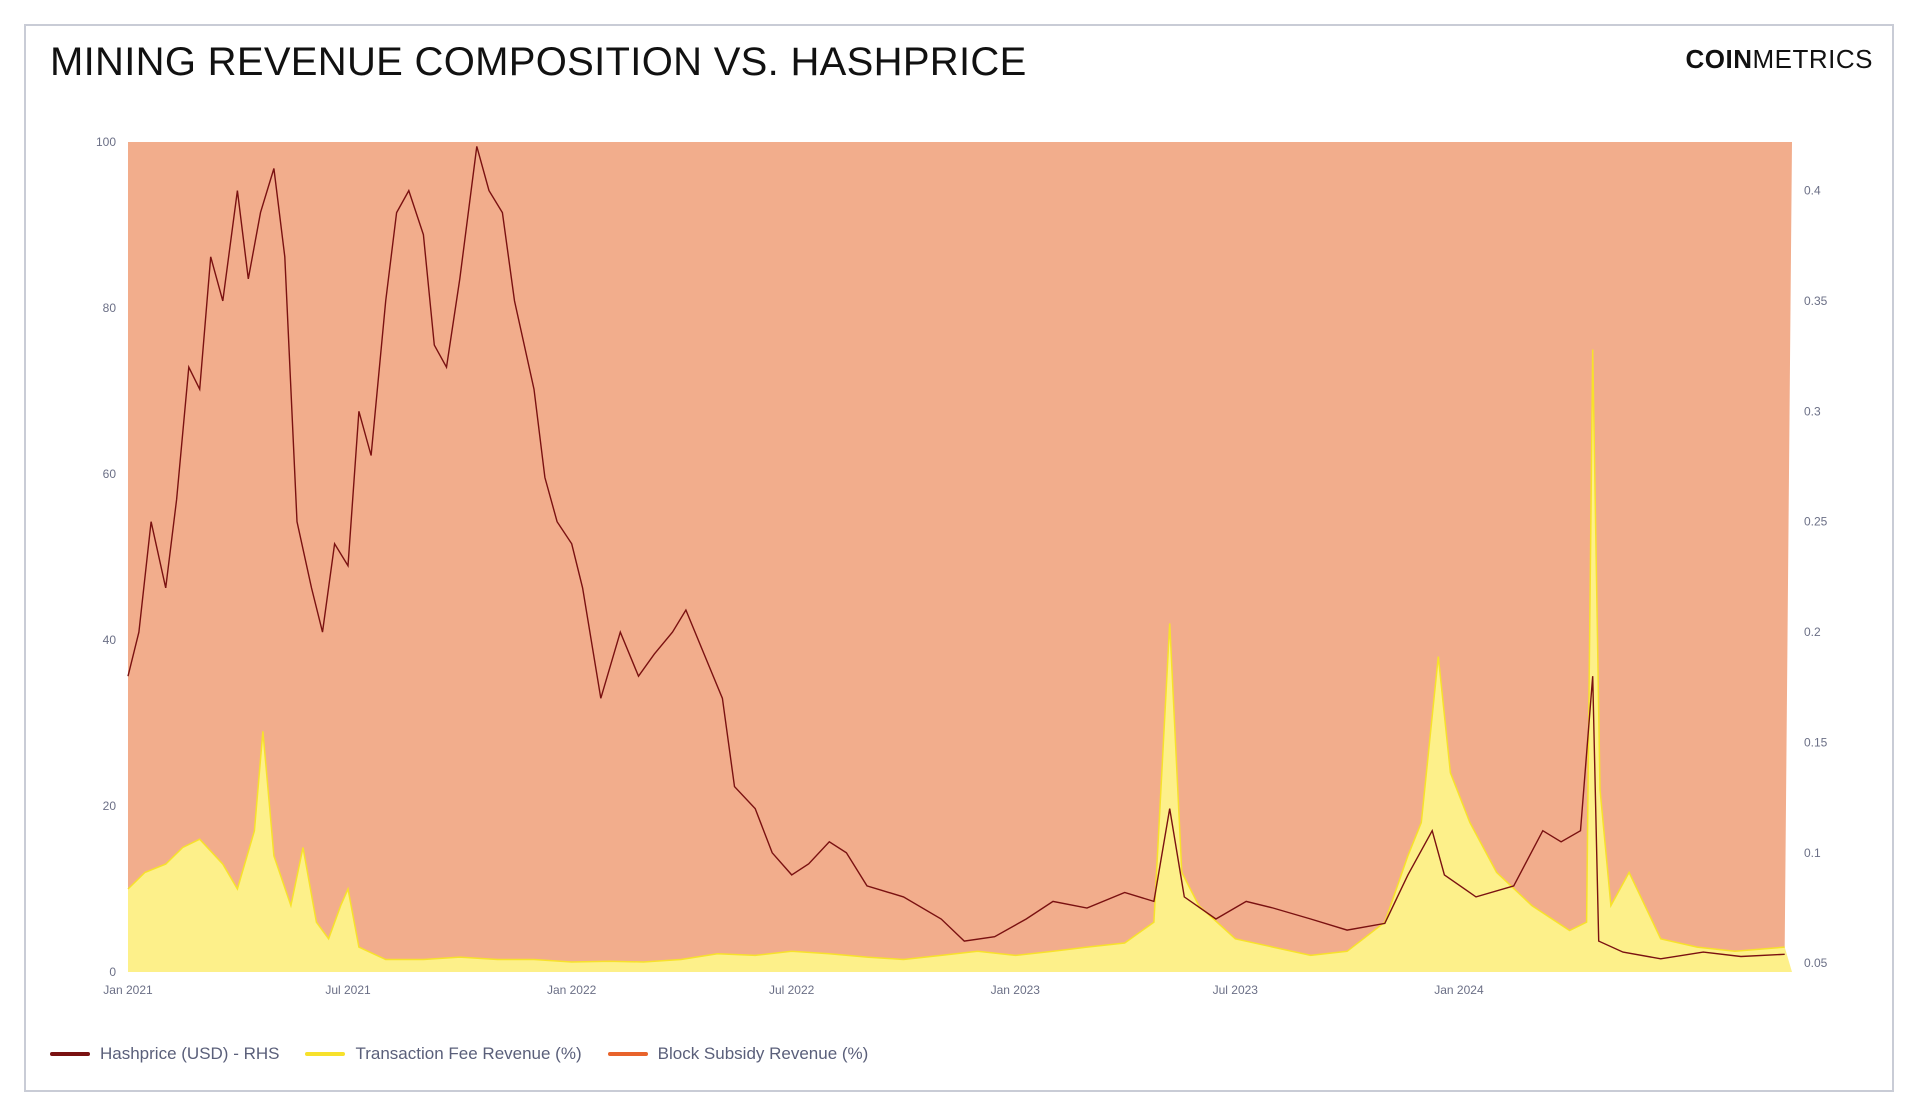  Describe the element at coordinates (1812, 191) in the screenshot. I see `y-right-tick-label: 0.4` at that location.